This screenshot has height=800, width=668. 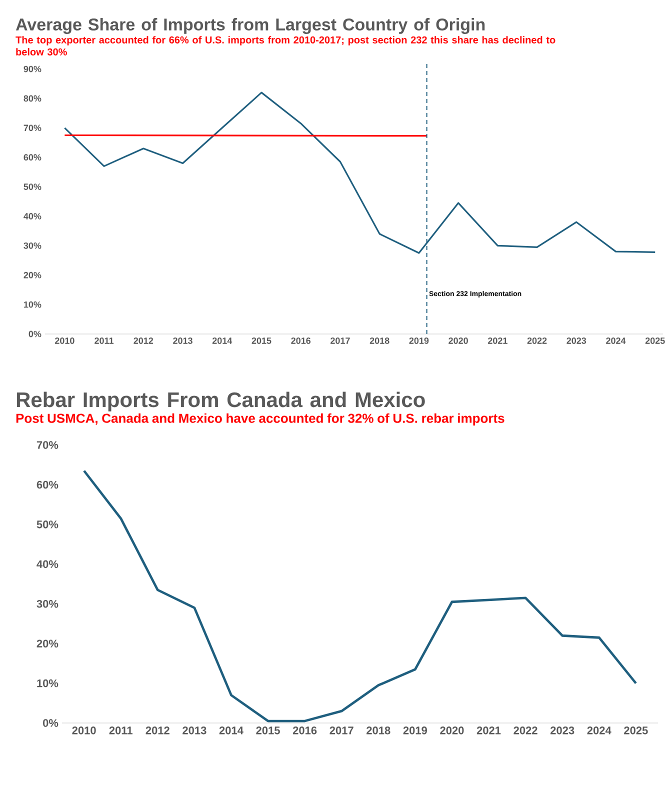 I want to click on chart-subtitle: Post USMCA, Canada and Mexico have accounted for 32% of U.S. rebar imports, so click(x=260, y=419).